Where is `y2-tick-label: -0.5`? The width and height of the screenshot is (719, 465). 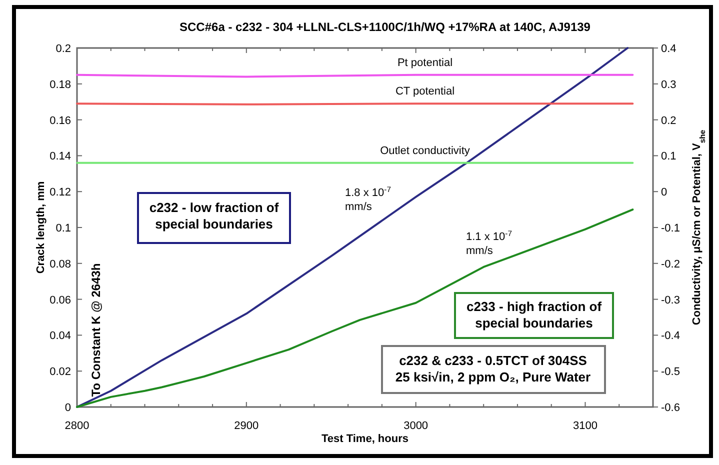 y2-tick-label: -0.5 is located at coordinates (670, 372).